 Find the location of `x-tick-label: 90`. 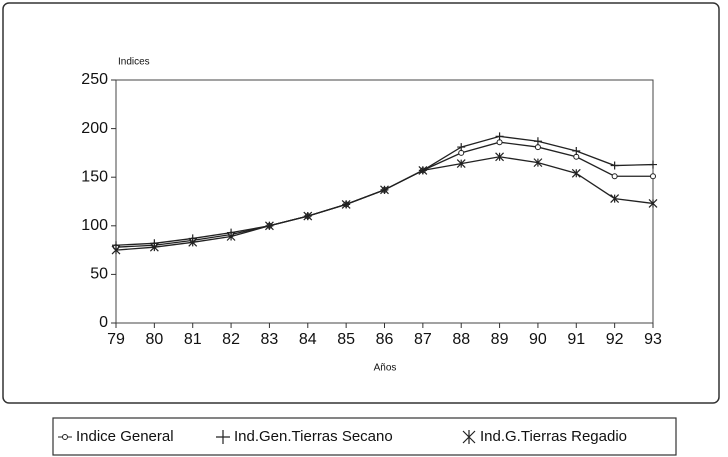

x-tick-label: 90 is located at coordinates (538, 339).